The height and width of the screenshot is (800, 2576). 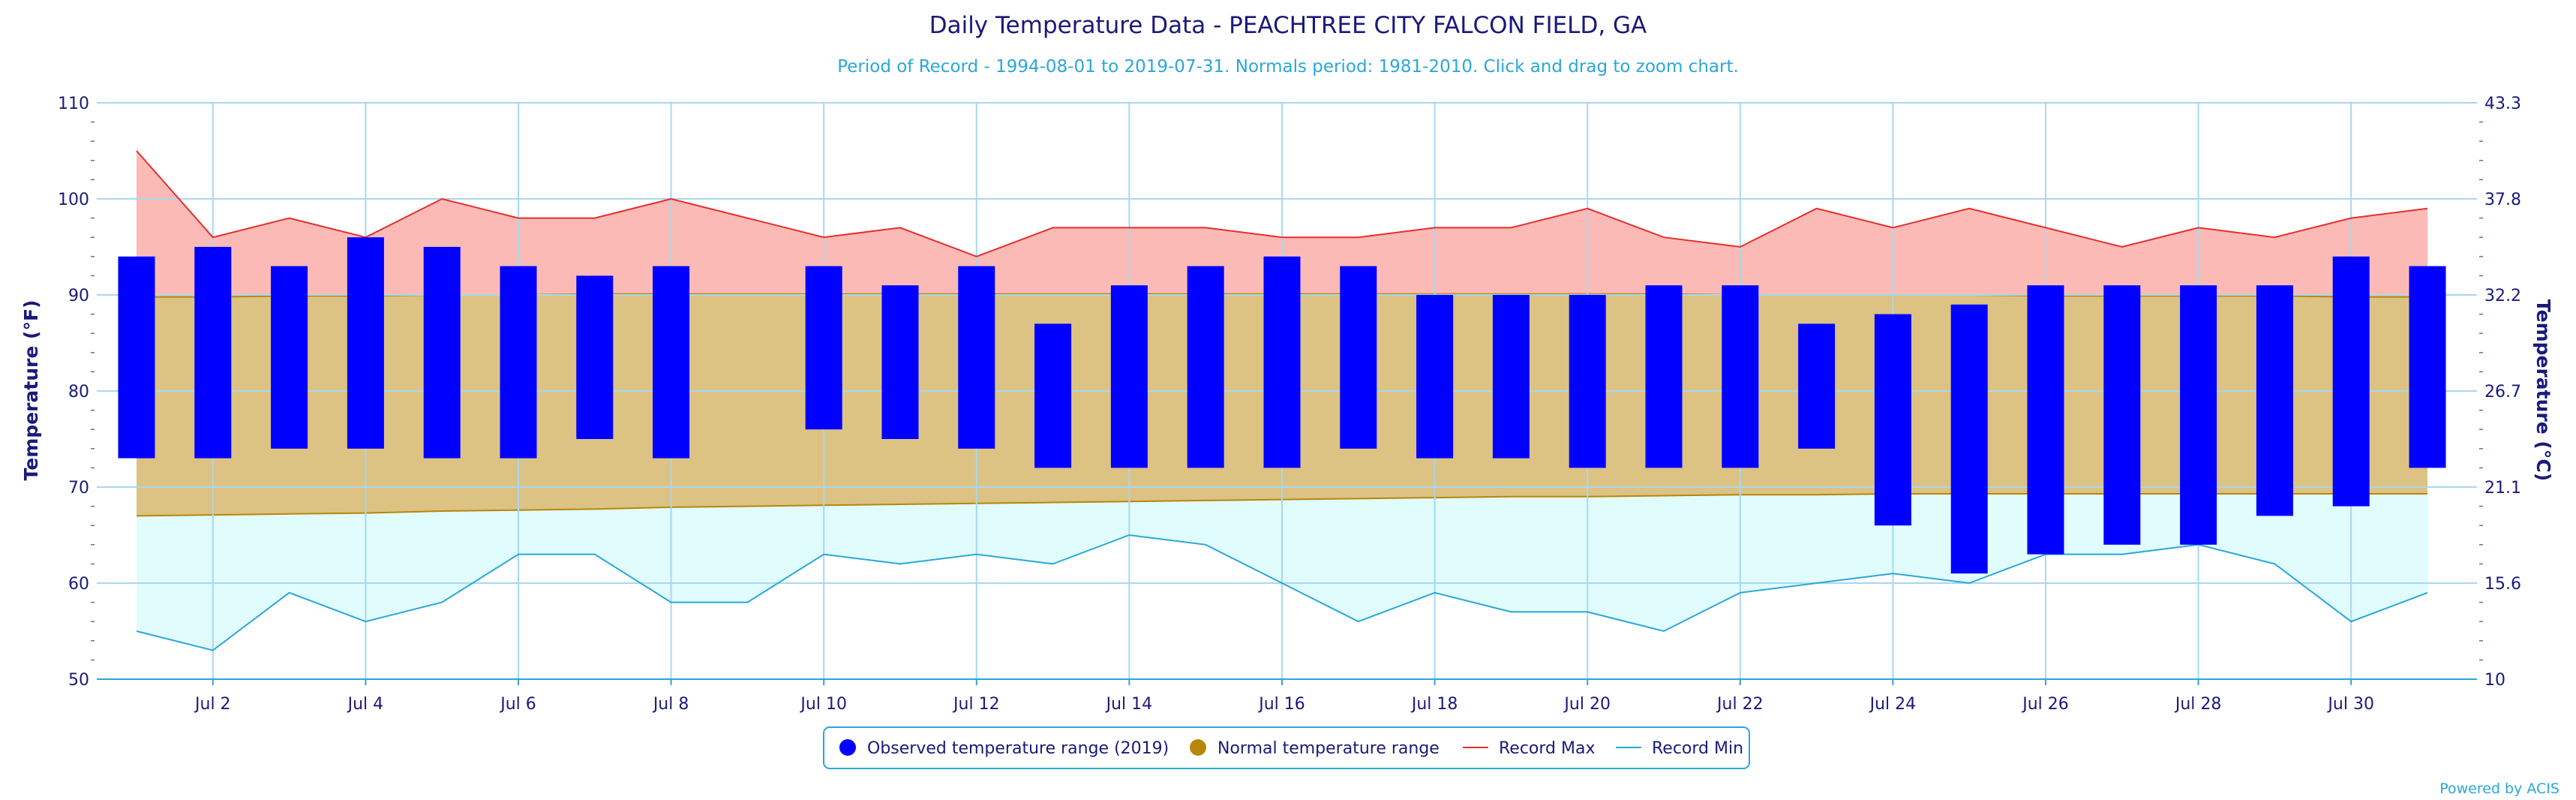 I want to click on y-tick-label-right: 43.3, so click(x=2502, y=104).